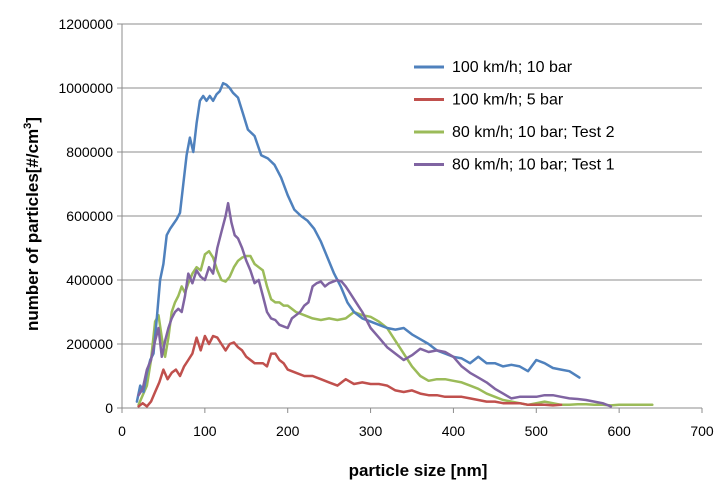  I want to click on x-tick-label: 0, so click(122, 431).